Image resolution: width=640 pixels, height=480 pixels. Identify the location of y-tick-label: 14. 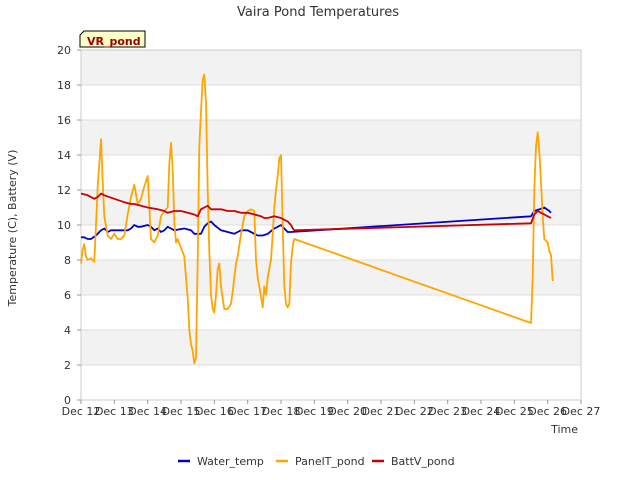
(64, 155).